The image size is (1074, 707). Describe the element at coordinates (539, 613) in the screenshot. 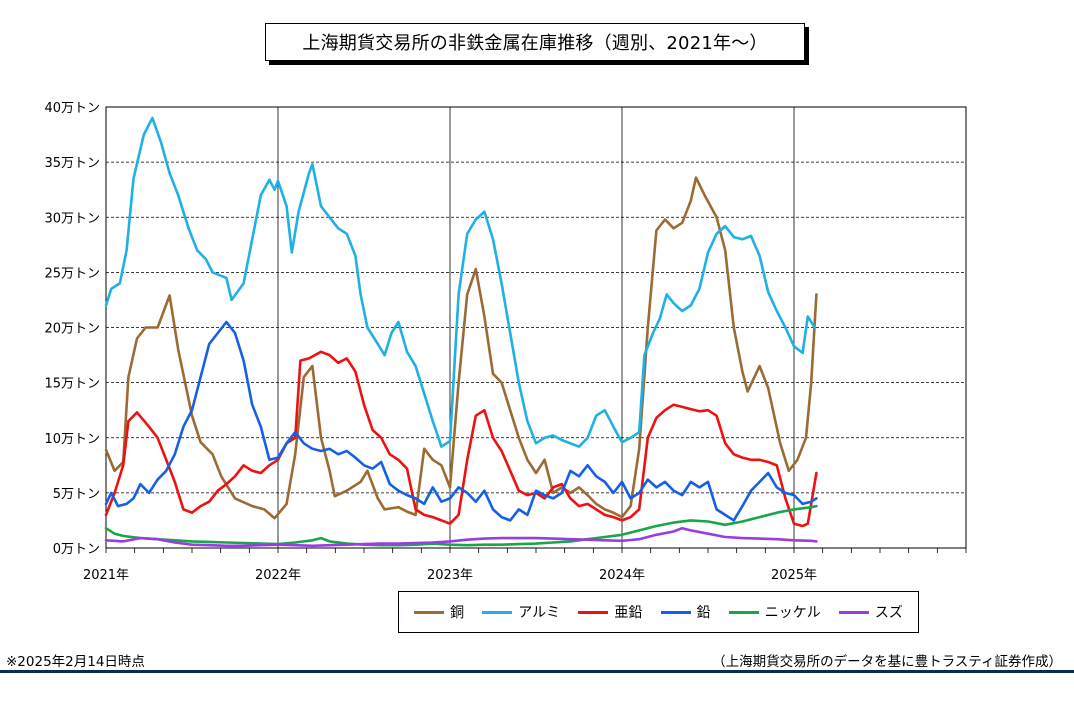

I see `legend-label: アルミ` at that location.